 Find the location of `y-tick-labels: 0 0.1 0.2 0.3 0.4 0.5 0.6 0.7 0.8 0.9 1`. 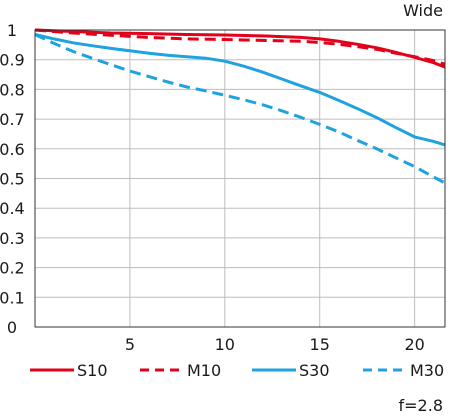

y-tick-labels: 0 0.1 0.2 0.3 0.4 0.5 0.6 0.7 0.8 0.9 1 is located at coordinates (12, 179).